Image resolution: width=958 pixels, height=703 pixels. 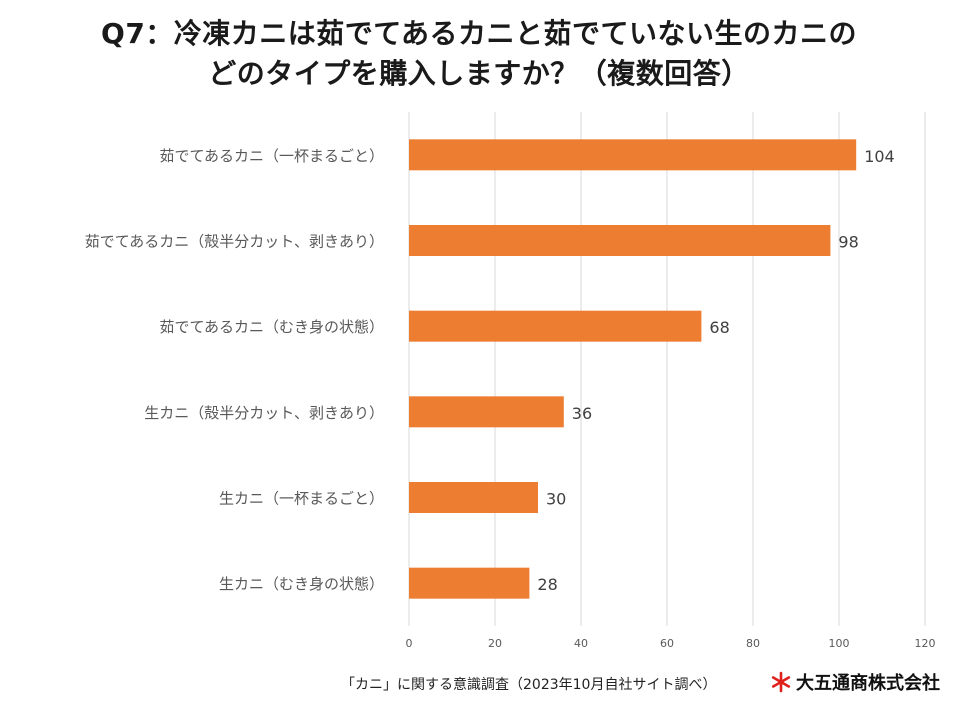 I want to click on x-tick-label-3: 60, so click(x=667, y=643).